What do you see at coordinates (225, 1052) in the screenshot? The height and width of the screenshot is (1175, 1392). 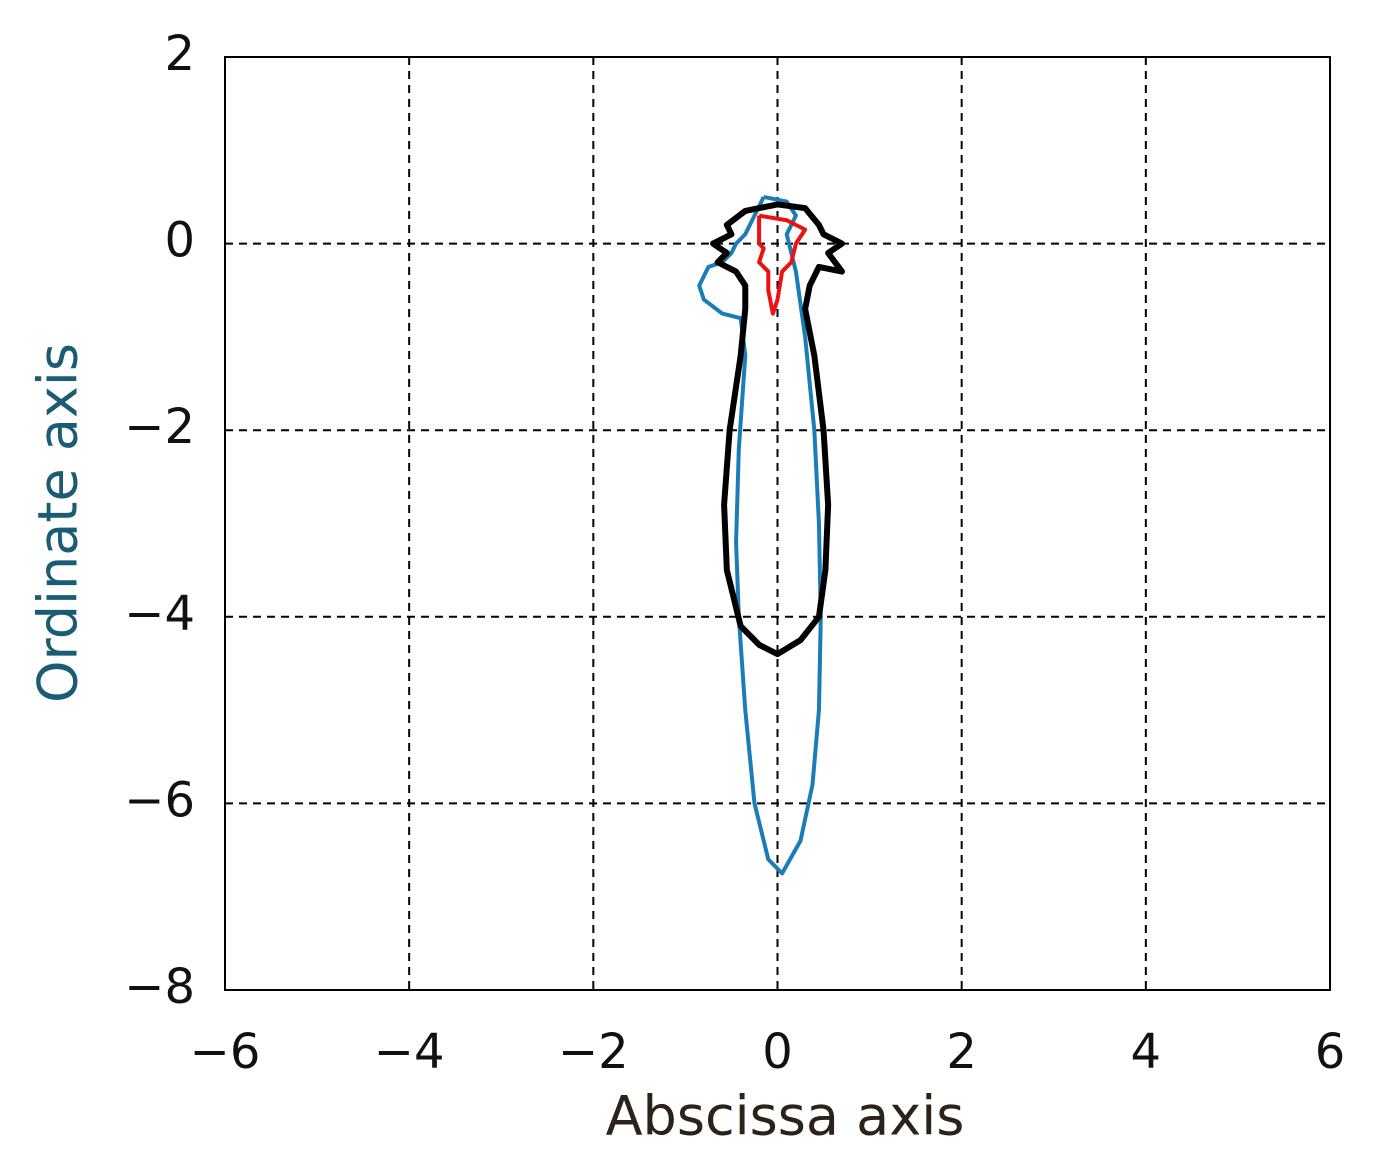 I see `x-tick-label: −6` at bounding box center [225, 1052].